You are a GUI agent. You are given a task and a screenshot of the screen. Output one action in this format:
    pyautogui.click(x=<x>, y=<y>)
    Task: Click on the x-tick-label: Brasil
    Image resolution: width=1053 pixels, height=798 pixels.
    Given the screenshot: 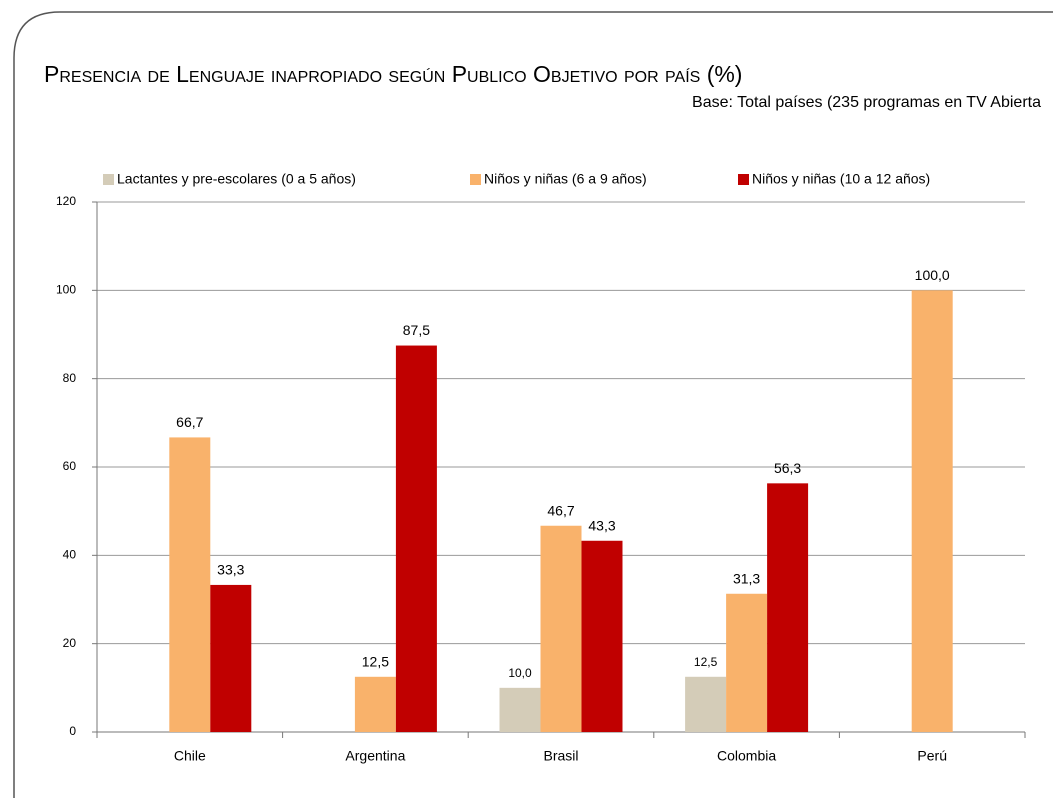 What is the action you would take?
    pyautogui.click(x=560, y=756)
    